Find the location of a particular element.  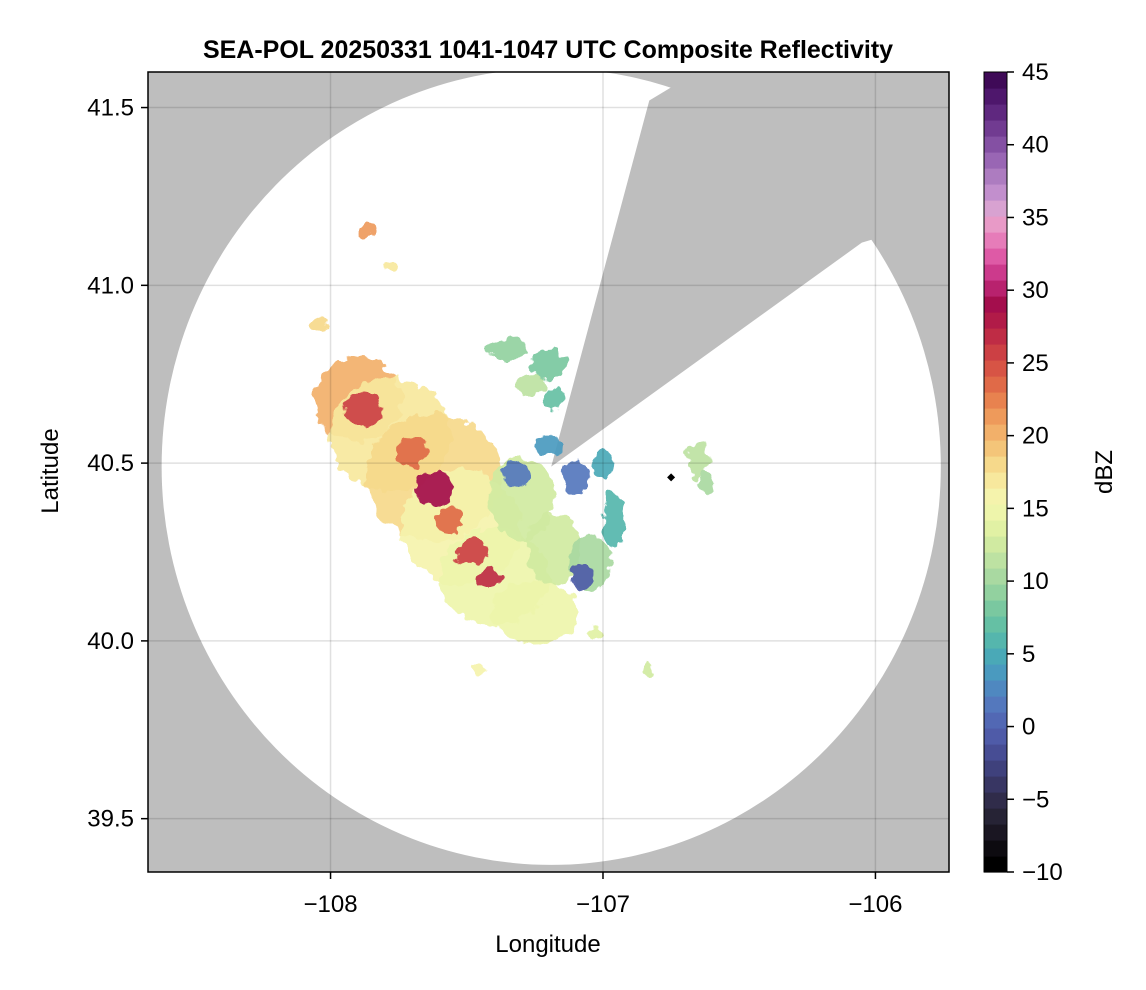

echo-region-east-cells is located at coordinates (658, 495).